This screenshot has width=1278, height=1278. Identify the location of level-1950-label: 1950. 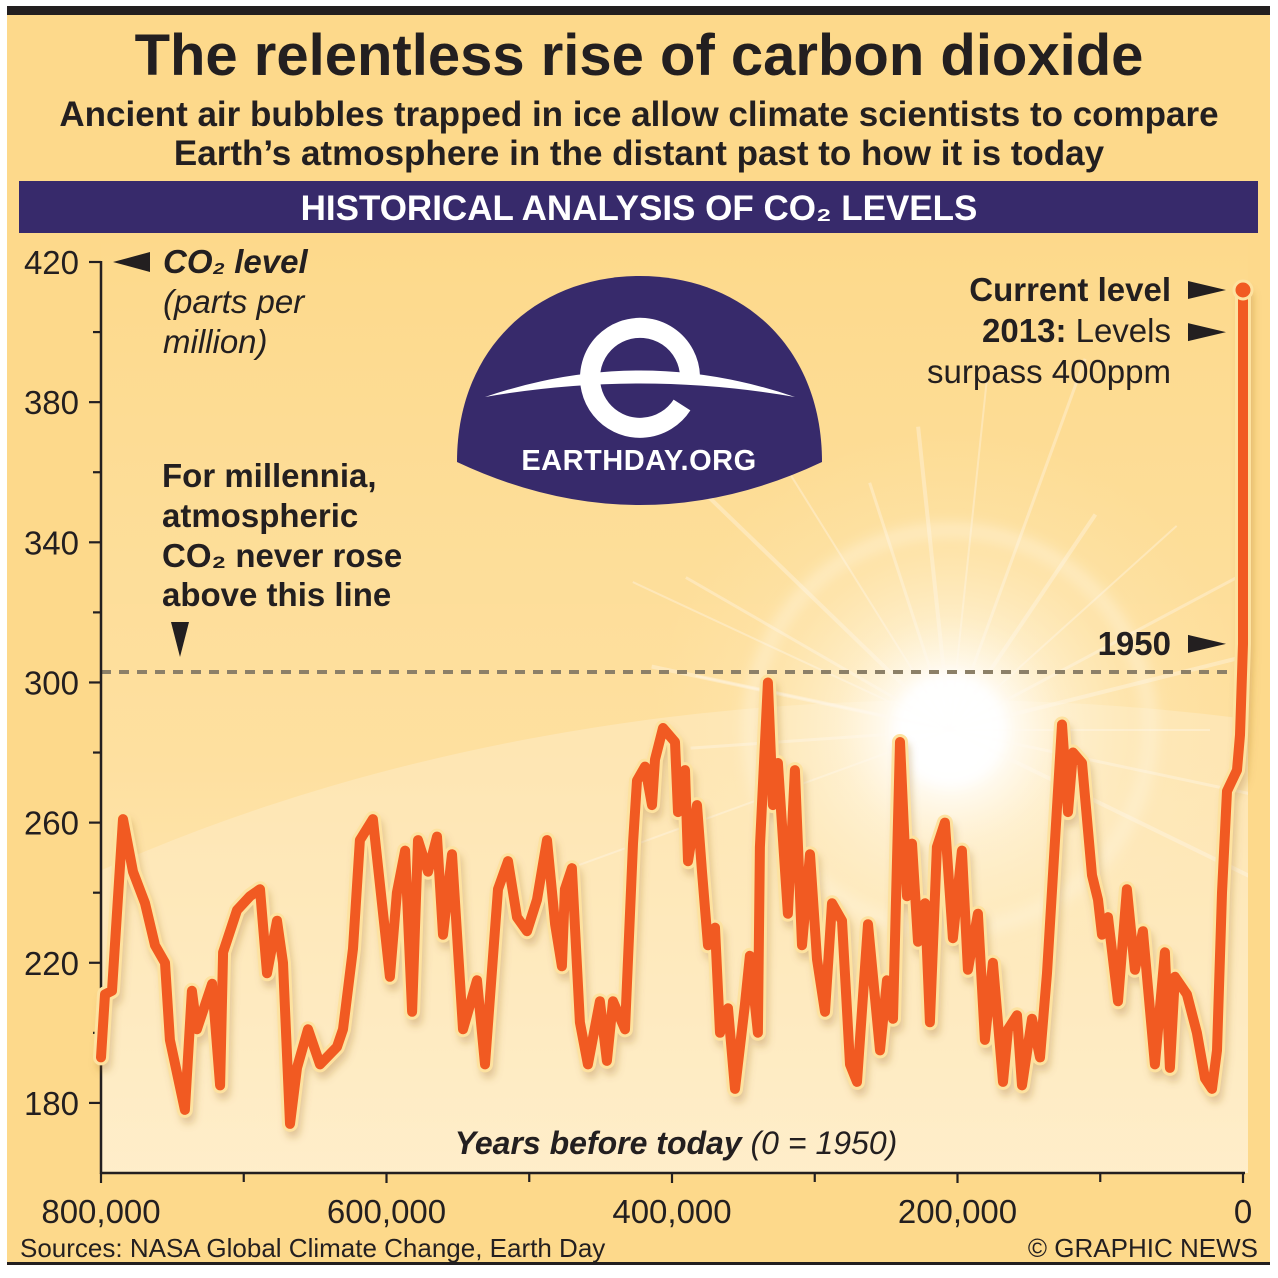
(1134, 643).